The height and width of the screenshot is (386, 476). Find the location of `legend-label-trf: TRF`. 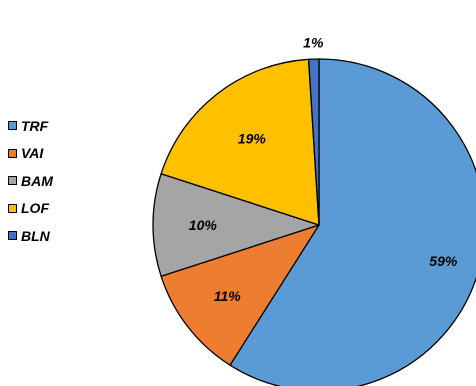

legend-label-trf: TRF is located at coordinates (35, 125).